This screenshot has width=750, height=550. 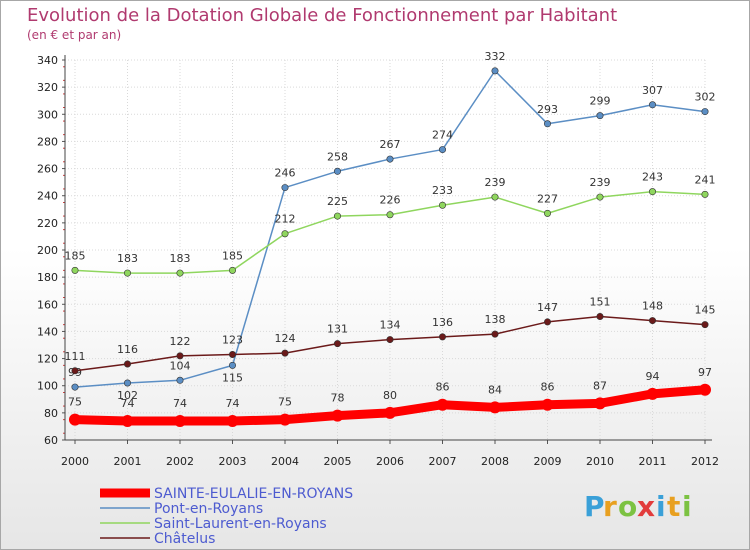 What do you see at coordinates (594, 506) in the screenshot?
I see `logo-letter: P` at bounding box center [594, 506].